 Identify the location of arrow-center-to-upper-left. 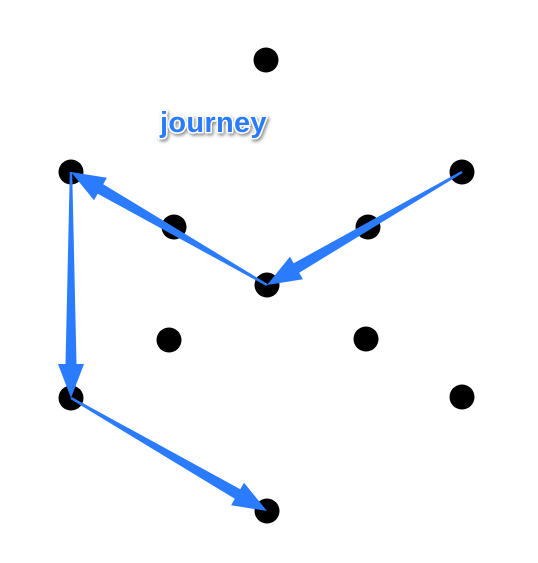
(169, 229).